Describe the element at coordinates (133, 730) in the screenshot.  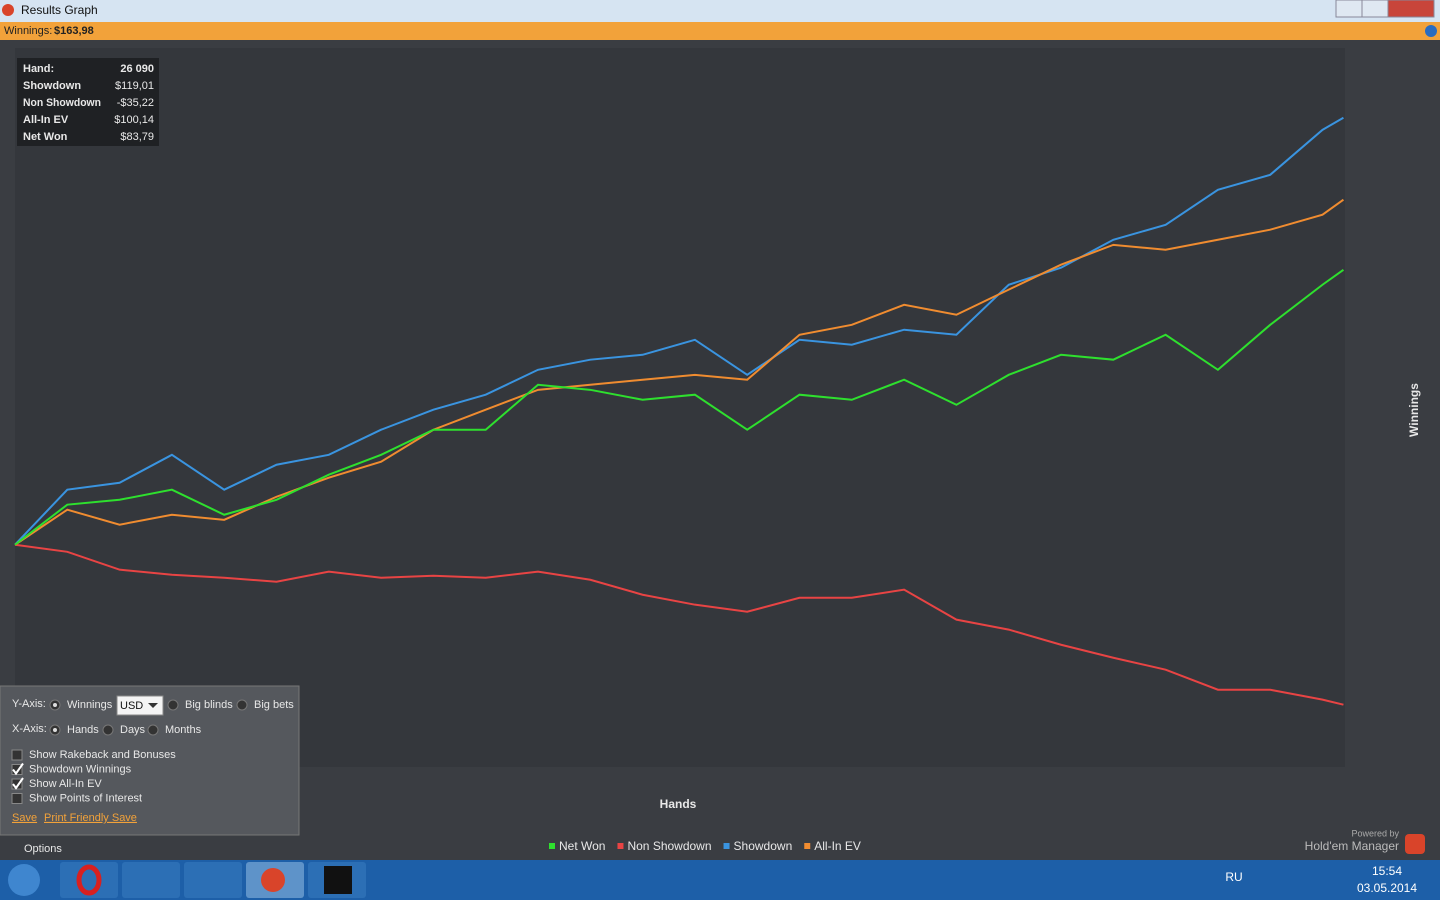
I see `x-choice: Days` at that location.